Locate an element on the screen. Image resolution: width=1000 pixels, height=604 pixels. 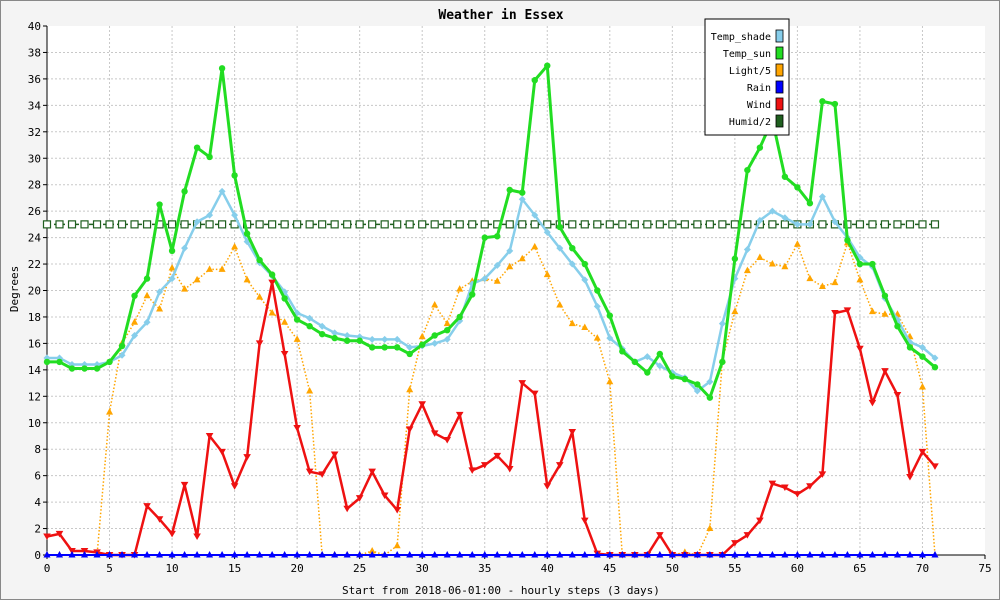
y-tick-label: 40 is located at coordinates (34, 26).